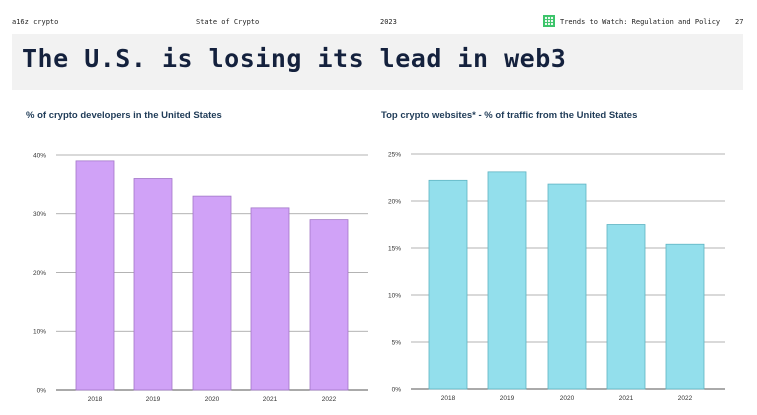  What do you see at coordinates (39, 214) in the screenshot?
I see `y-tick-label: 30%` at bounding box center [39, 214].